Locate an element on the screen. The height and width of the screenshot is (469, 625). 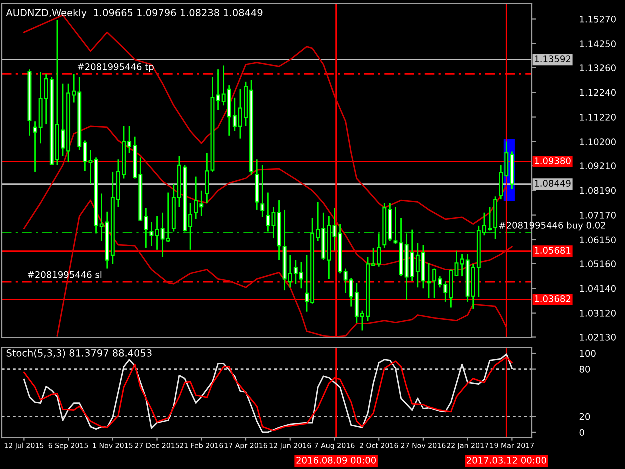
chart-title: Stoch(5,3,3) 81.3797 88.4053 is located at coordinates (79, 353).